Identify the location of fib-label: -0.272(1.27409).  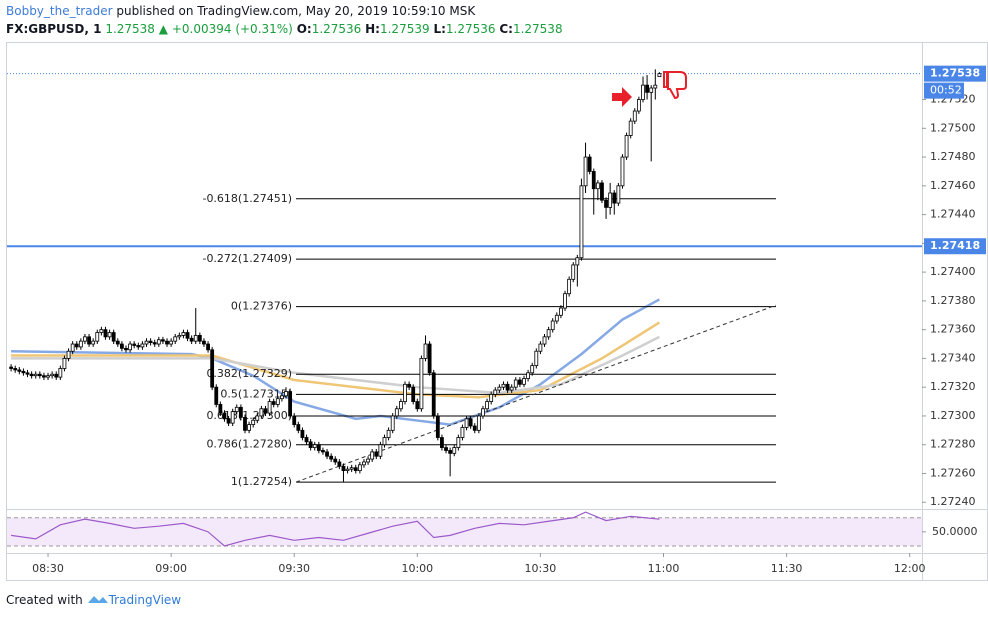
(247, 258).